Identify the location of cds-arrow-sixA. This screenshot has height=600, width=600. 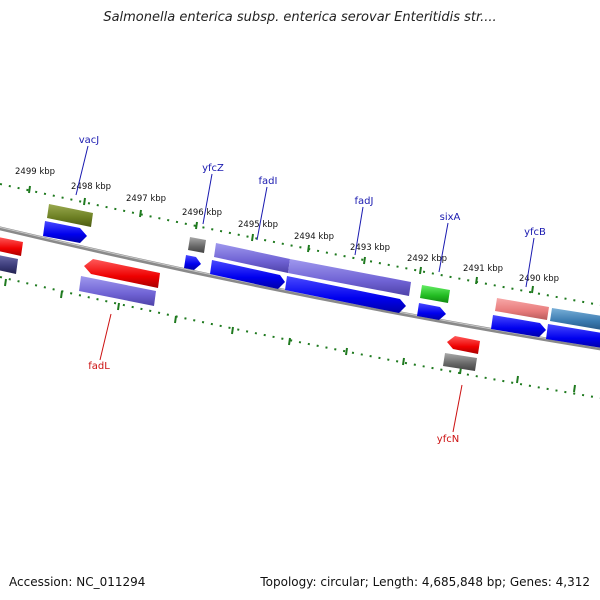
(431, 311).